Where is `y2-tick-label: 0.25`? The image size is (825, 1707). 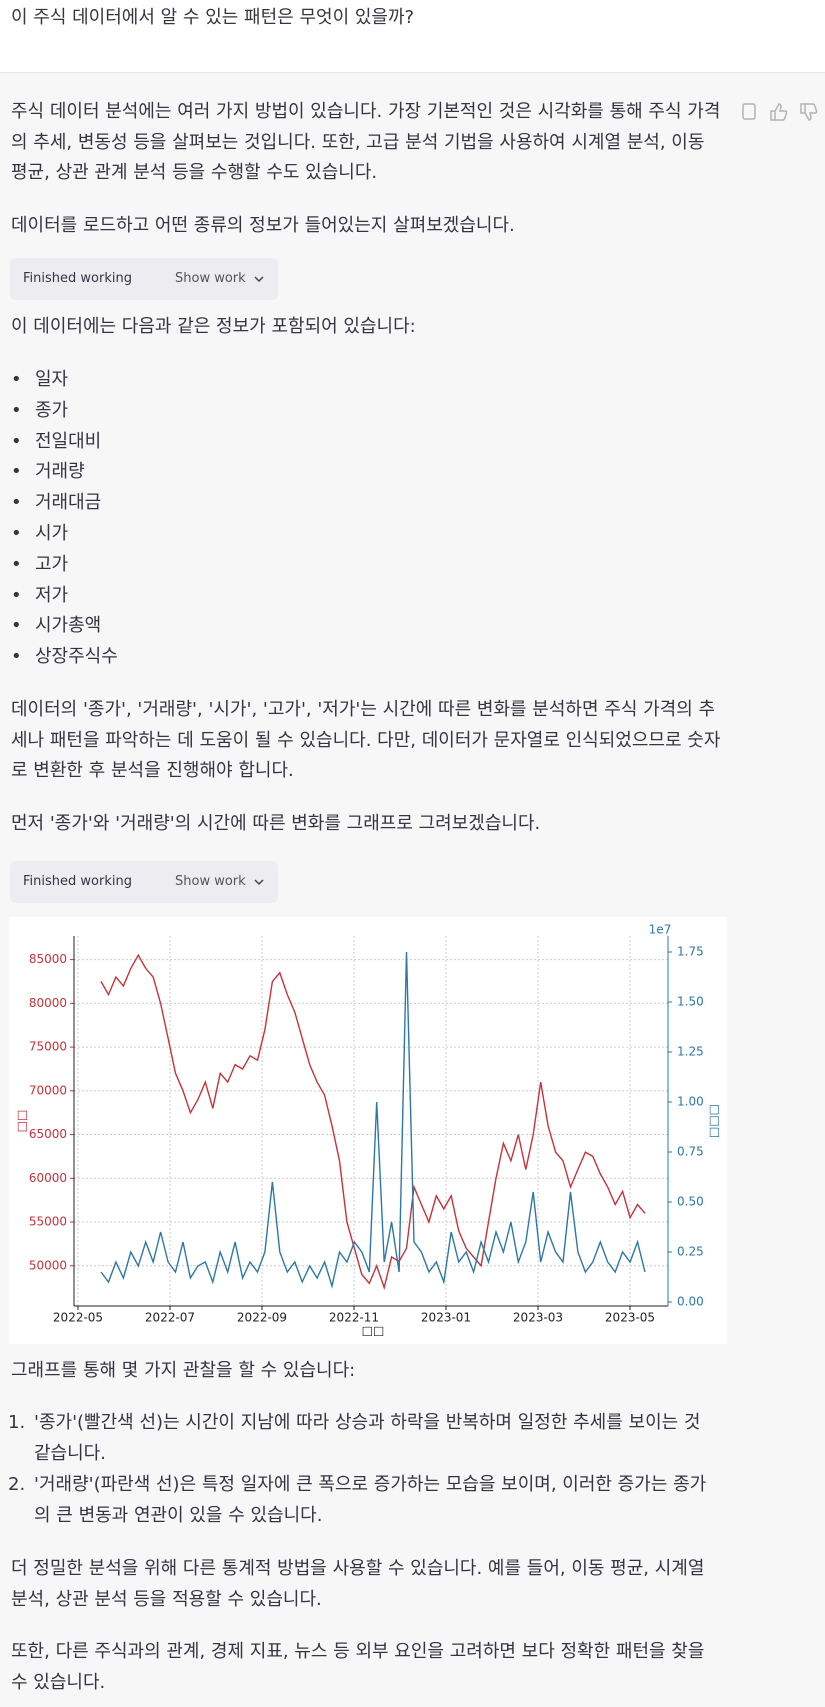 y2-tick-label: 0.25 is located at coordinates (690, 1252).